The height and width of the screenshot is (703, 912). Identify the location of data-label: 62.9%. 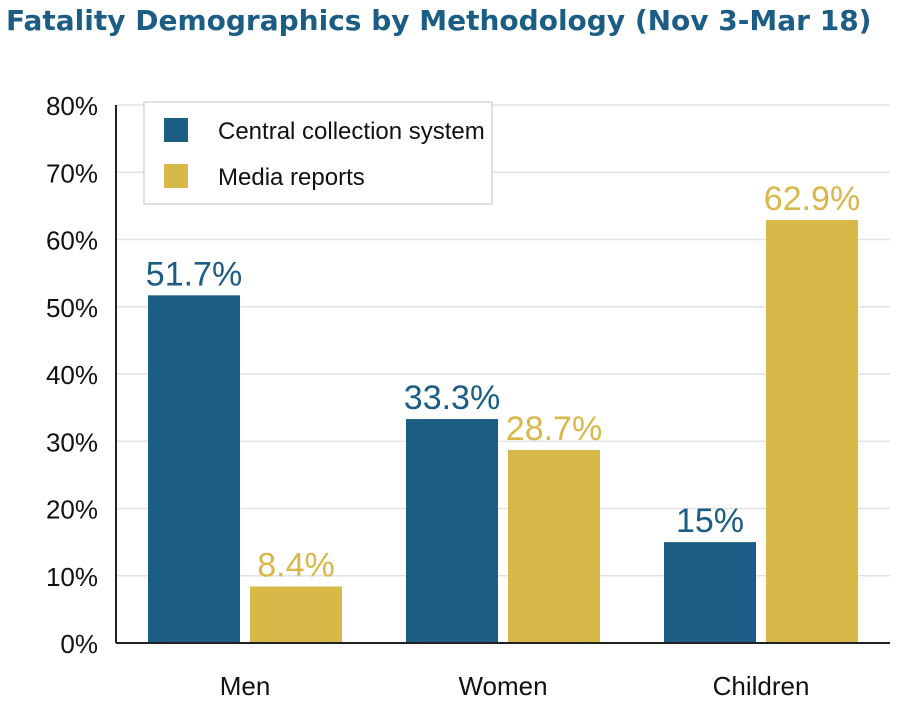
(812, 199).